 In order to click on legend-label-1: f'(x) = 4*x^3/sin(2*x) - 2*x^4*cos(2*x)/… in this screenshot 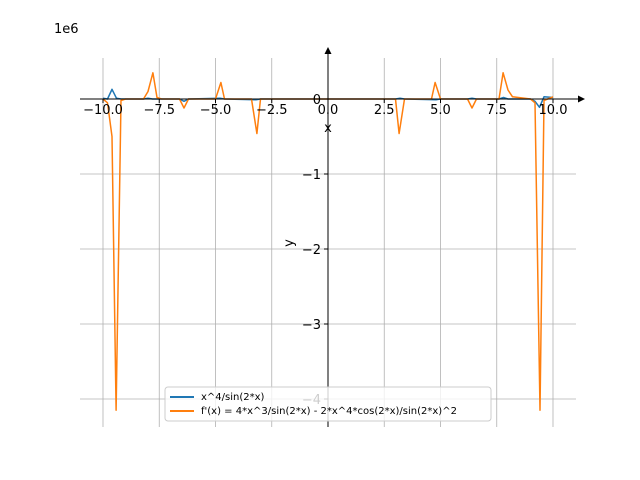, I will do `click(329, 411)`.